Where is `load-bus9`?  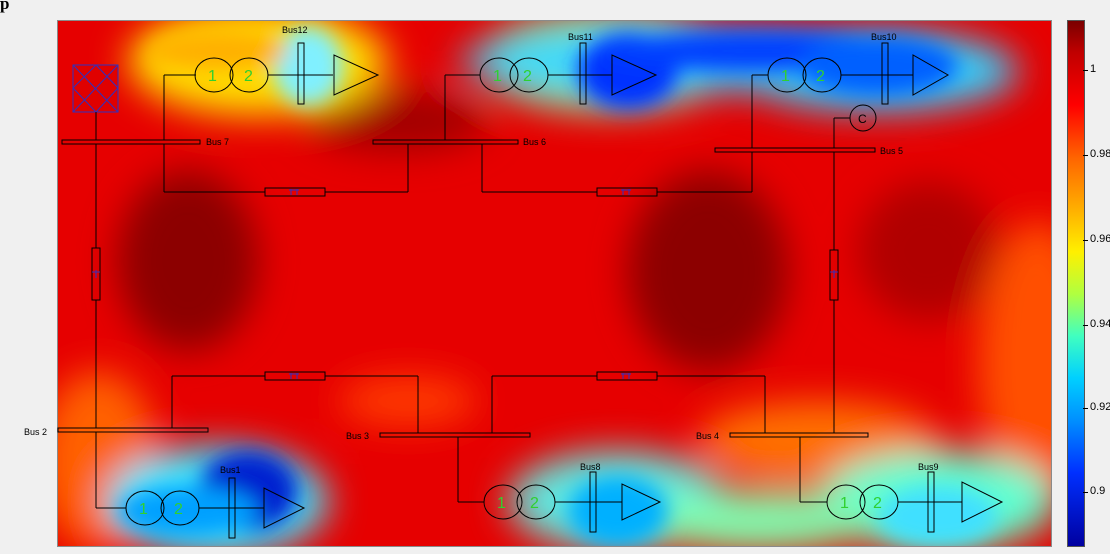
load-bus9 is located at coordinates (982, 502).